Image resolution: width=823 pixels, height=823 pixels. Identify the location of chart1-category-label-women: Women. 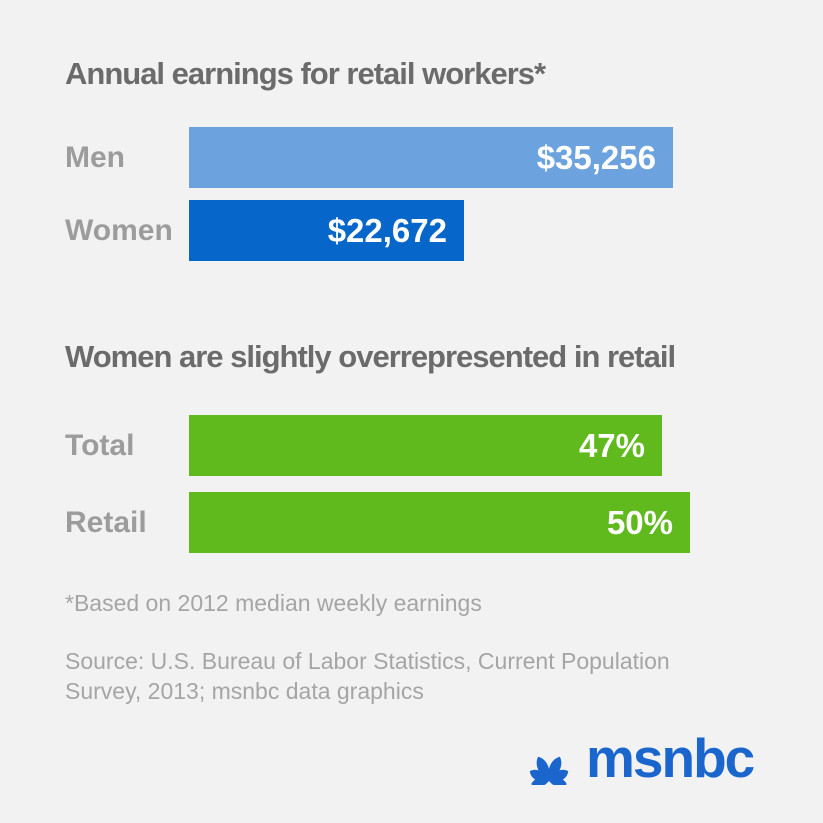
(119, 230).